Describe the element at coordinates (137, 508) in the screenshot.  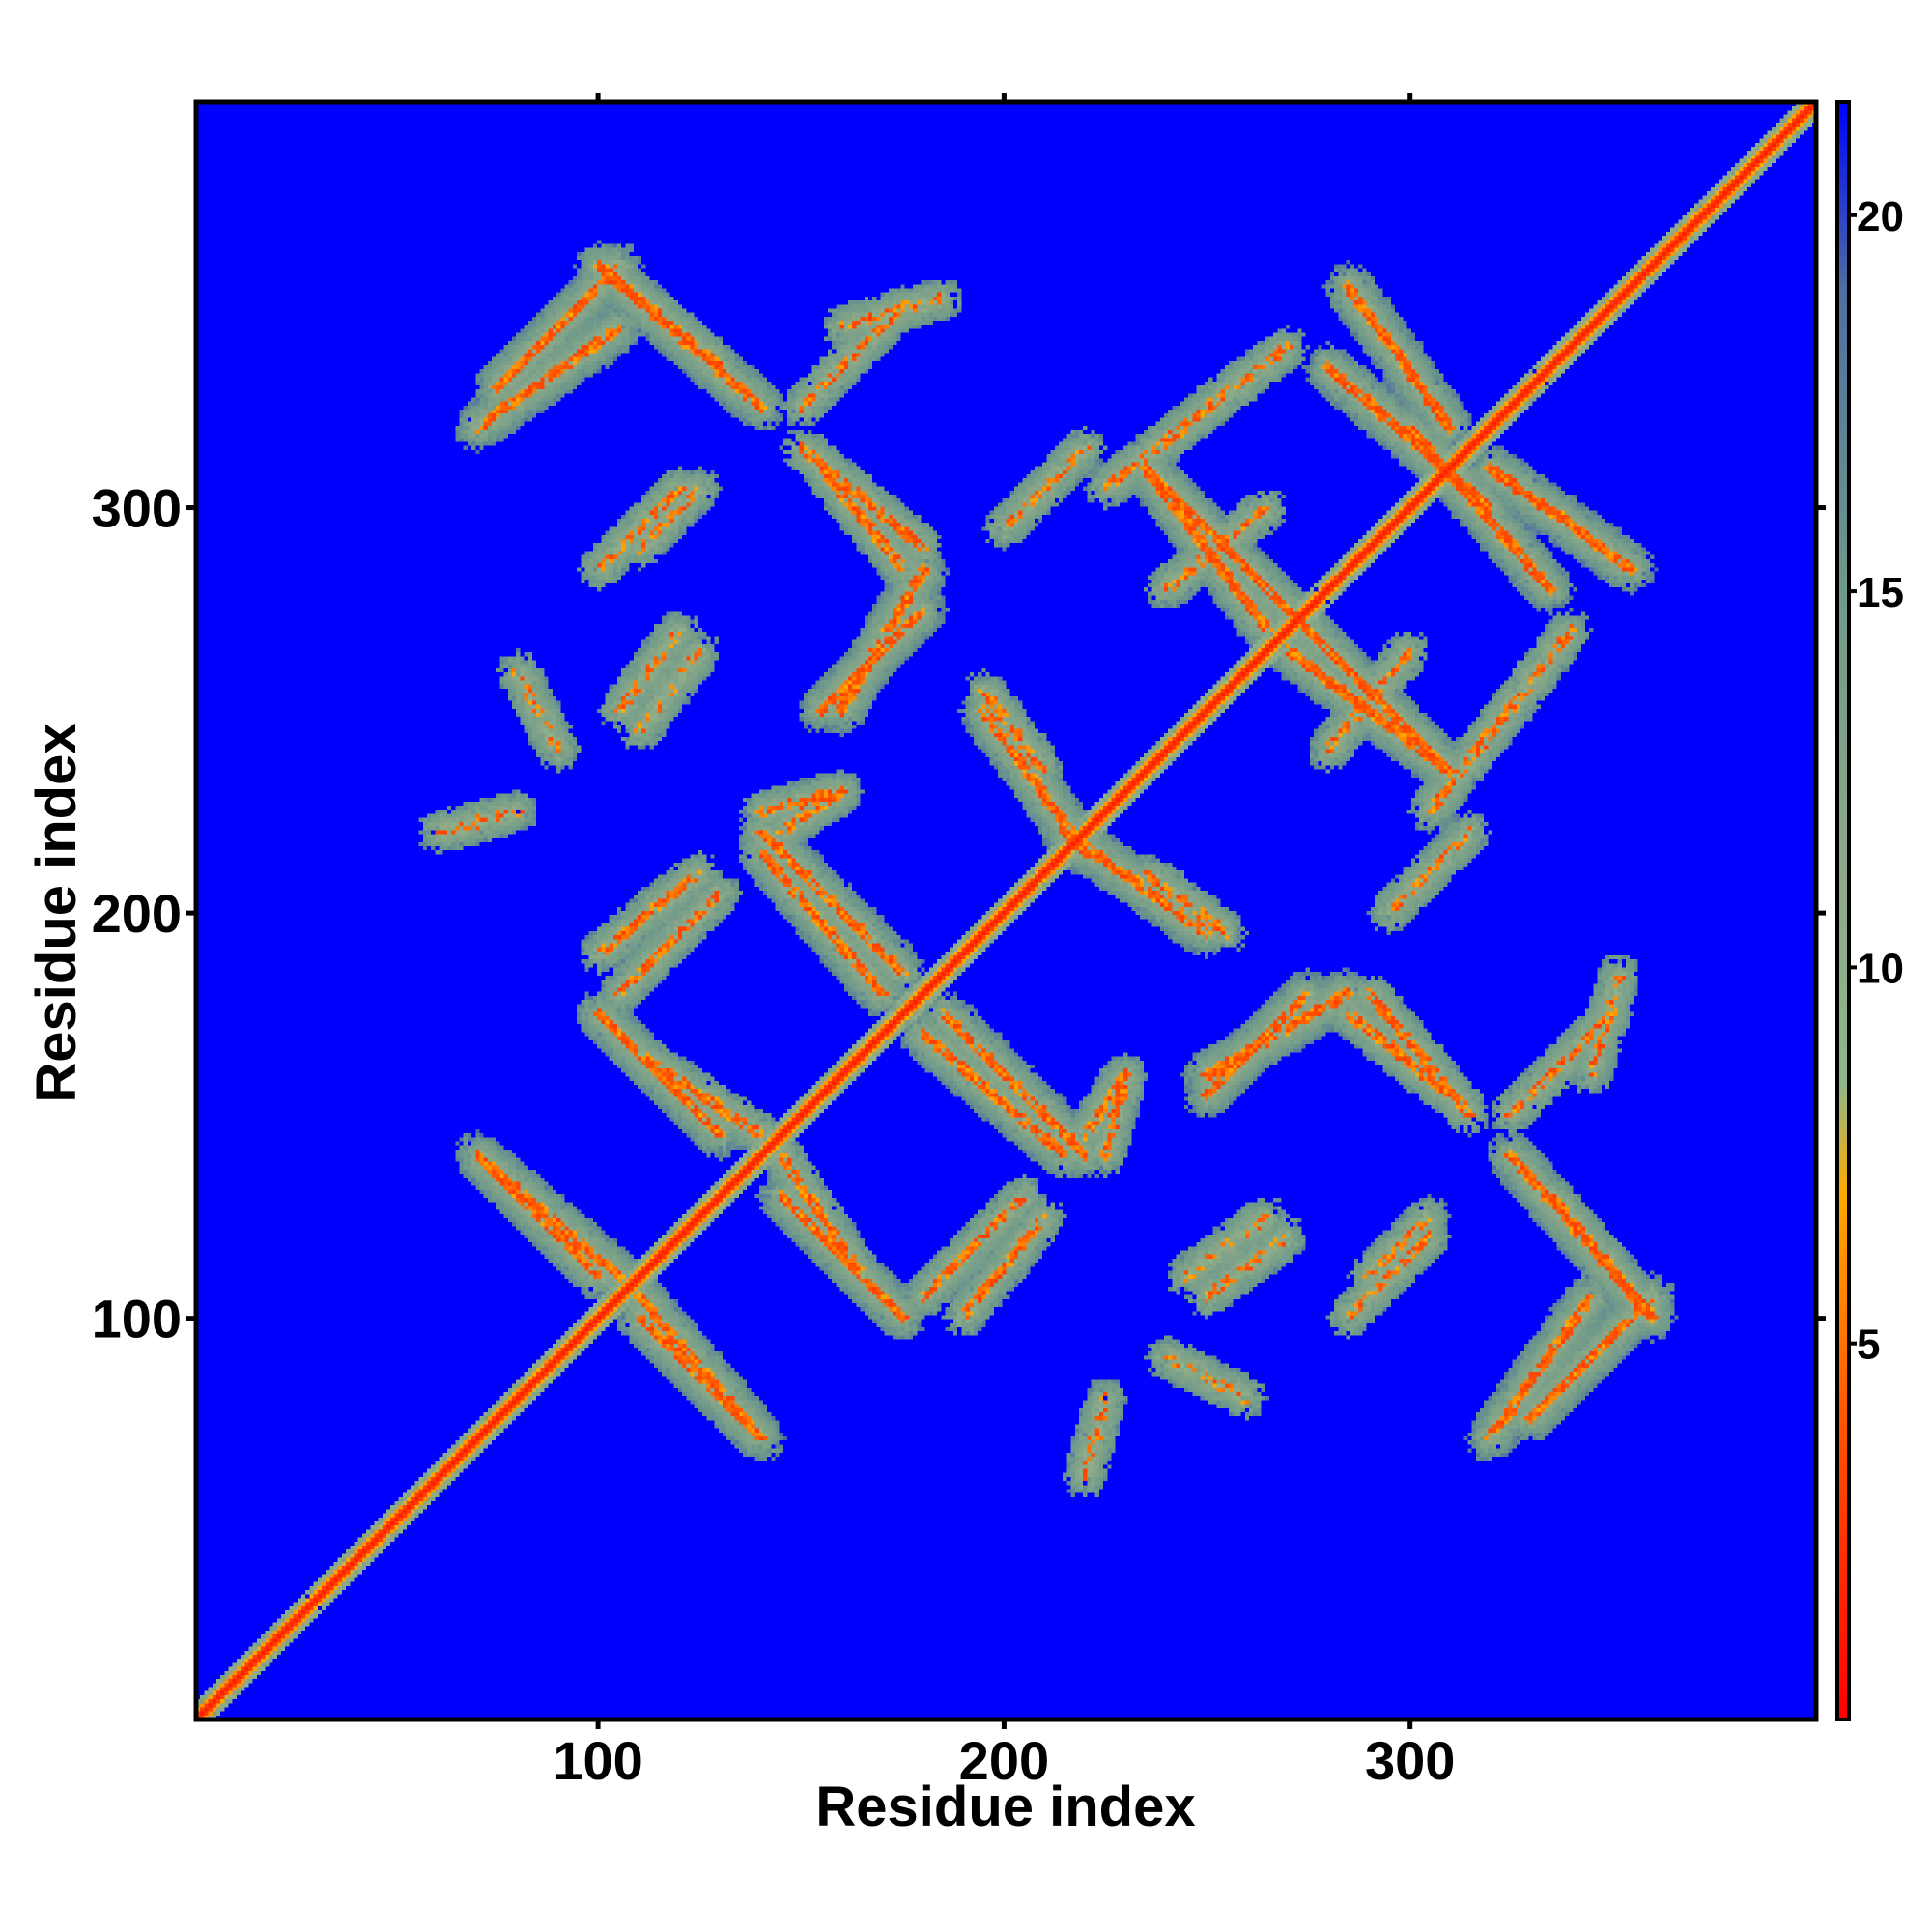
I see `y-tick-label: 300` at that location.